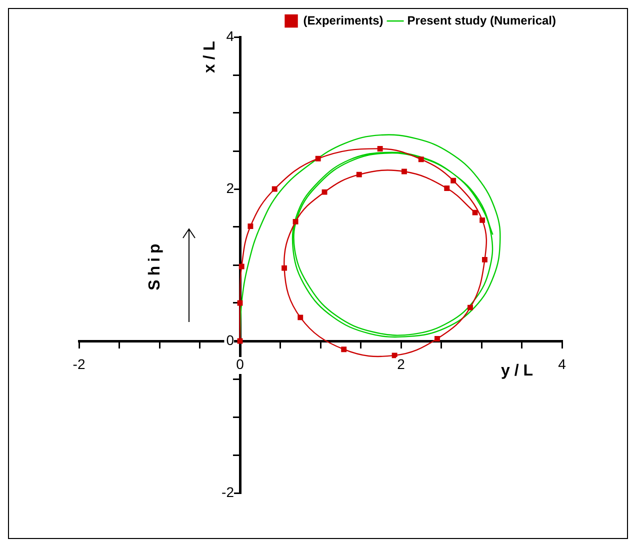  I want to click on x-tick-label: 2, so click(401, 364).